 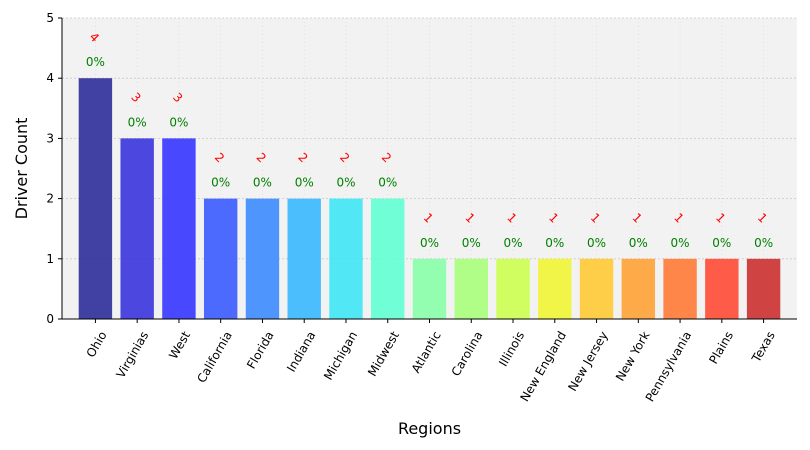 What do you see at coordinates (763, 347) in the screenshot?
I see `x-tick-label: Texas` at bounding box center [763, 347].